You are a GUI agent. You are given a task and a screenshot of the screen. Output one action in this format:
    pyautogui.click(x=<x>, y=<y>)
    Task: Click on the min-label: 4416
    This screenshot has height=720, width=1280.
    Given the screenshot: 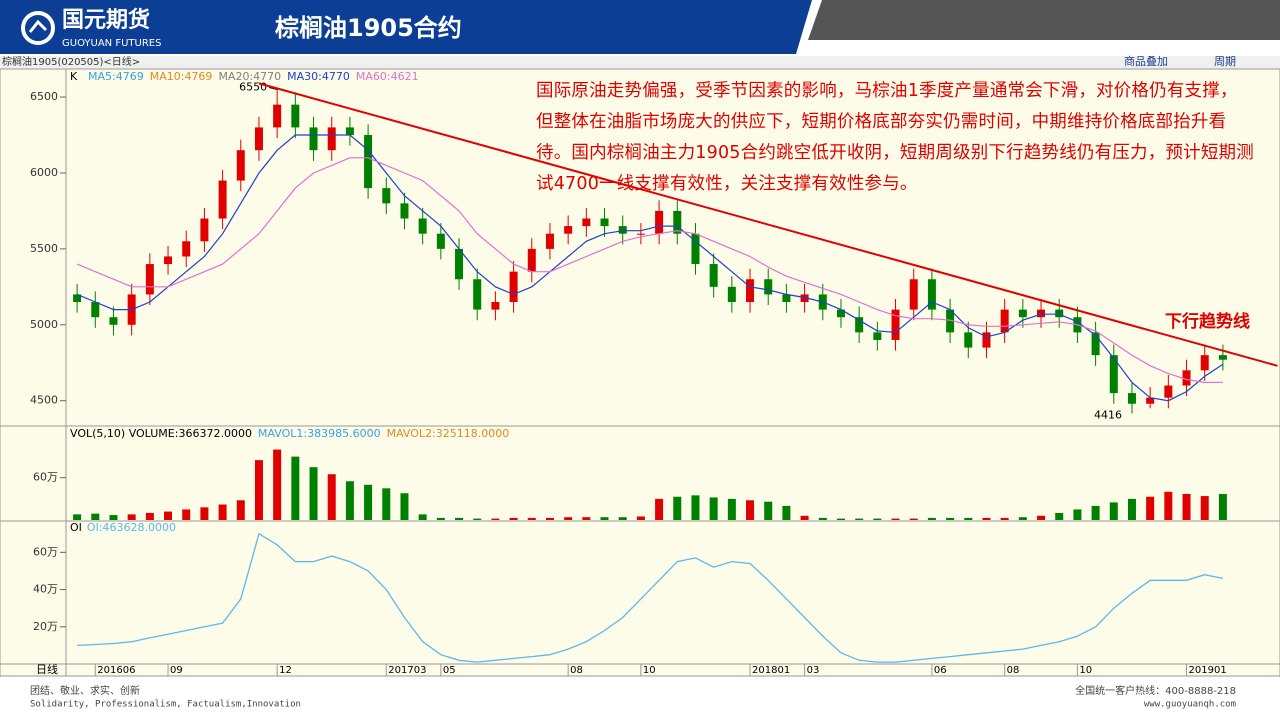 What is the action you would take?
    pyautogui.click(x=1108, y=414)
    